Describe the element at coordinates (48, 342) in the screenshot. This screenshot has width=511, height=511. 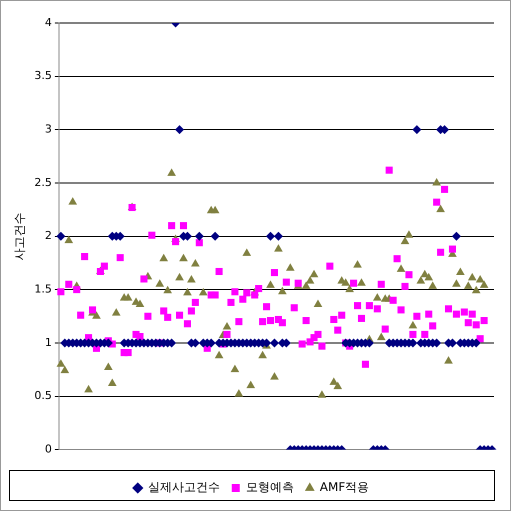
I see `y-tick-label: 1` at that location.